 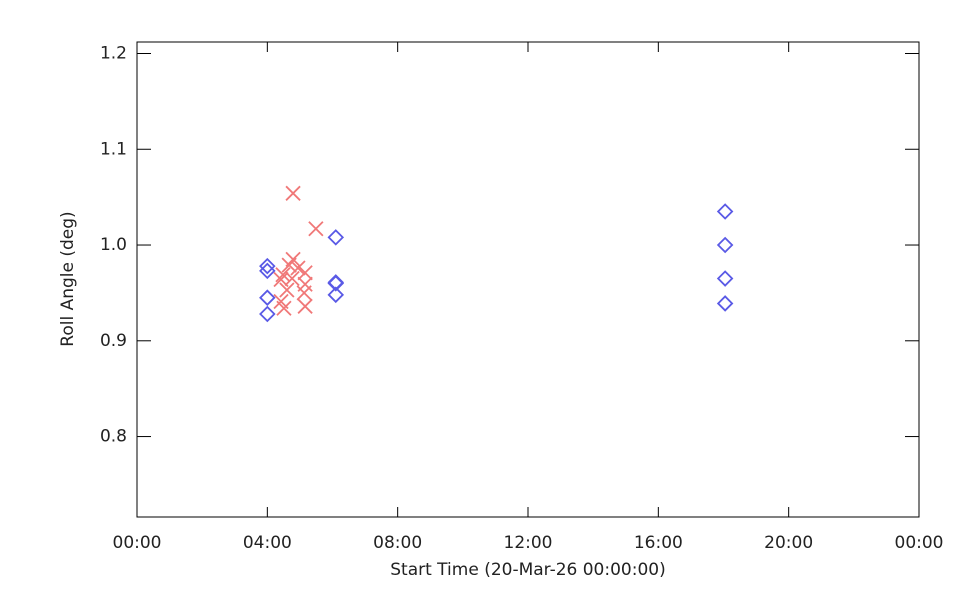 I want to click on x-tick-label: 04:00, so click(x=267, y=543).